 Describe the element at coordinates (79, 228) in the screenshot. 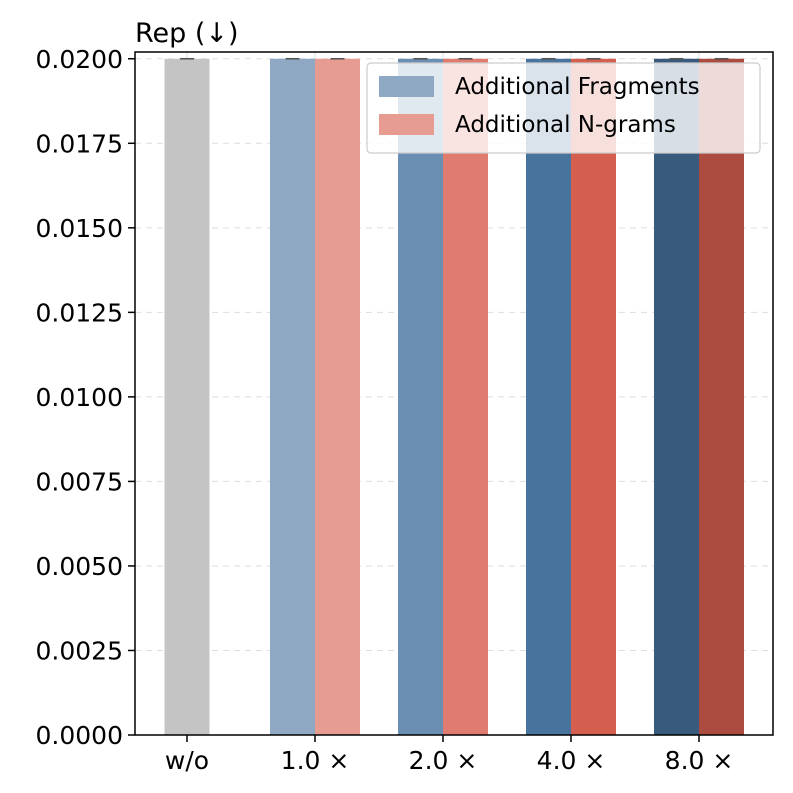

I see `y-tick-label: 0.0150` at that location.